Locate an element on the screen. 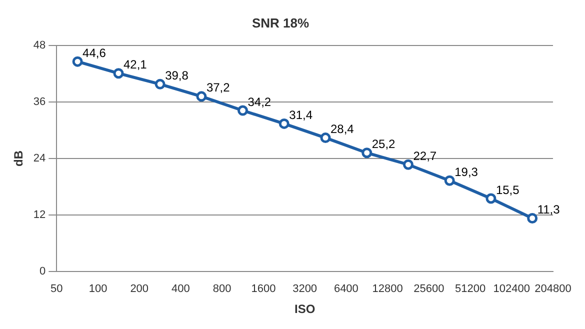 The height and width of the screenshot is (329, 585). x-tick-label: 25600 is located at coordinates (429, 289).